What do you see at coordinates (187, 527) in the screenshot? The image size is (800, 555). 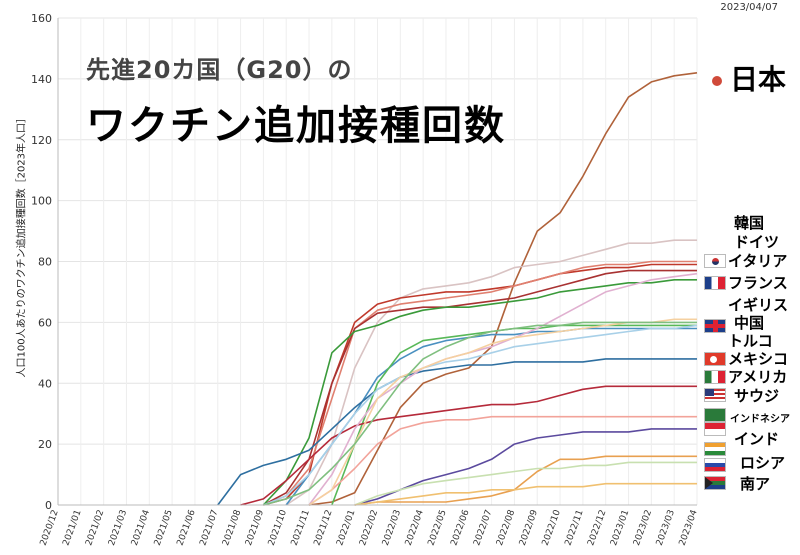 I see `x-tick-label-6: 2021/06` at bounding box center [187, 527].